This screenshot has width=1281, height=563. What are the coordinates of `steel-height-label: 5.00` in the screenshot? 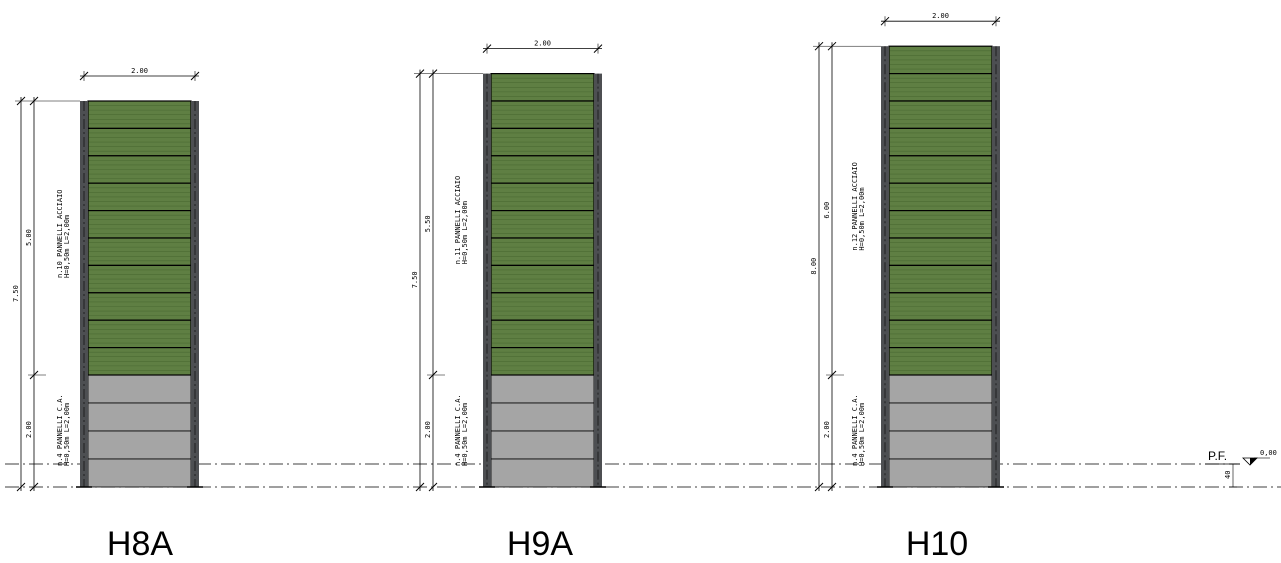 It's located at (29, 237).